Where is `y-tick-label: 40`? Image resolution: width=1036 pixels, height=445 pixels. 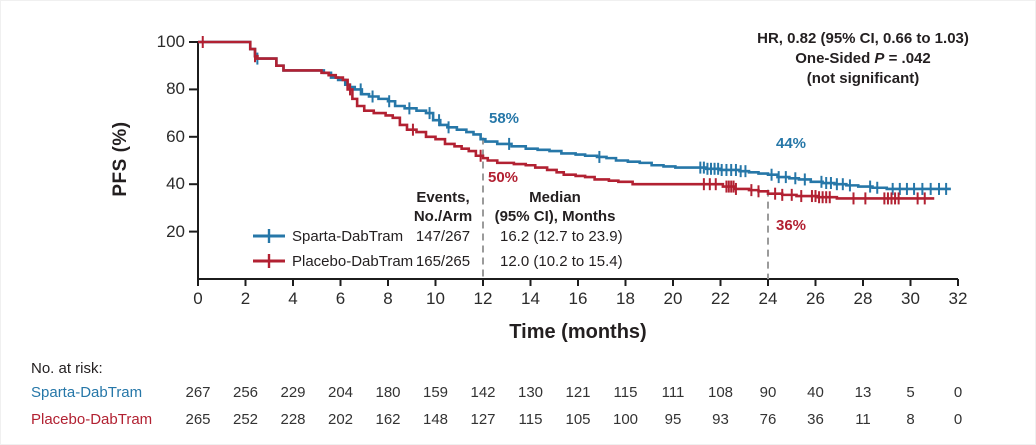 y-tick-label: 40 is located at coordinates (175, 184).